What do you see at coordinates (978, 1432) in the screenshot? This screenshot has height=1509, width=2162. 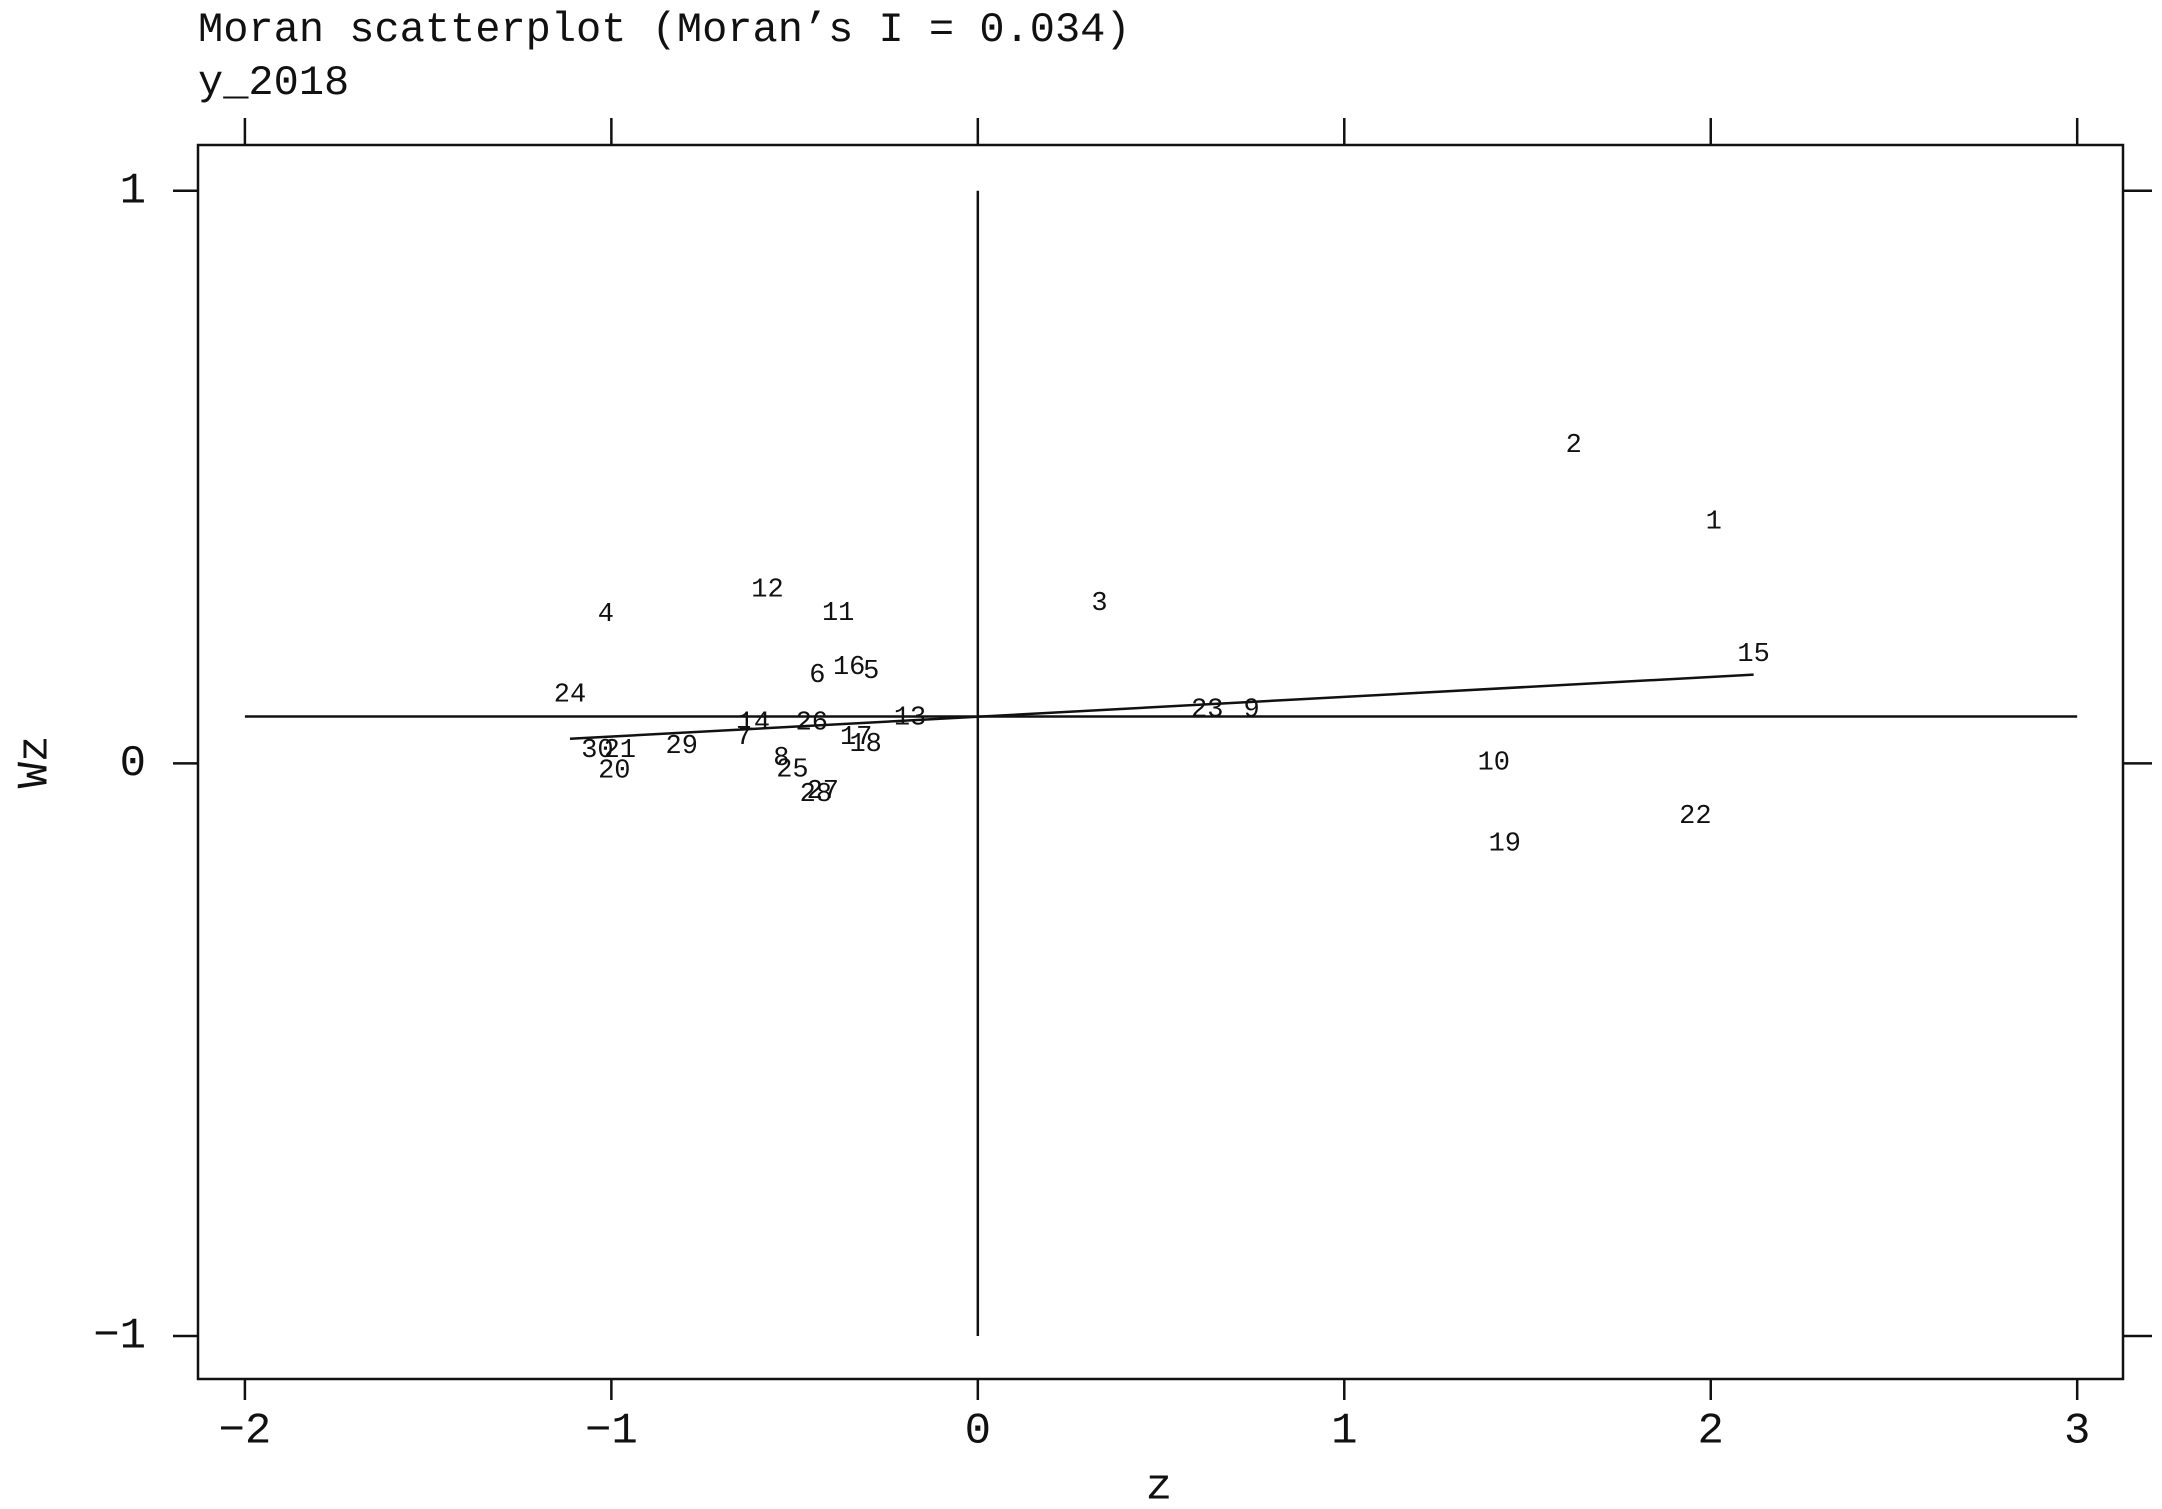 I see `x-tick-label: 0` at bounding box center [978, 1432].